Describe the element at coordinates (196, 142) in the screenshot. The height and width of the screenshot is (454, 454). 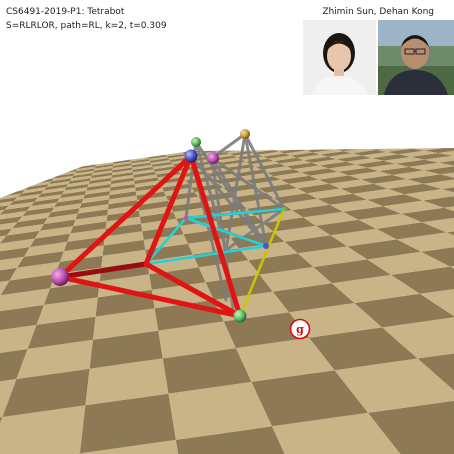
I see `vertex-green` at that location.